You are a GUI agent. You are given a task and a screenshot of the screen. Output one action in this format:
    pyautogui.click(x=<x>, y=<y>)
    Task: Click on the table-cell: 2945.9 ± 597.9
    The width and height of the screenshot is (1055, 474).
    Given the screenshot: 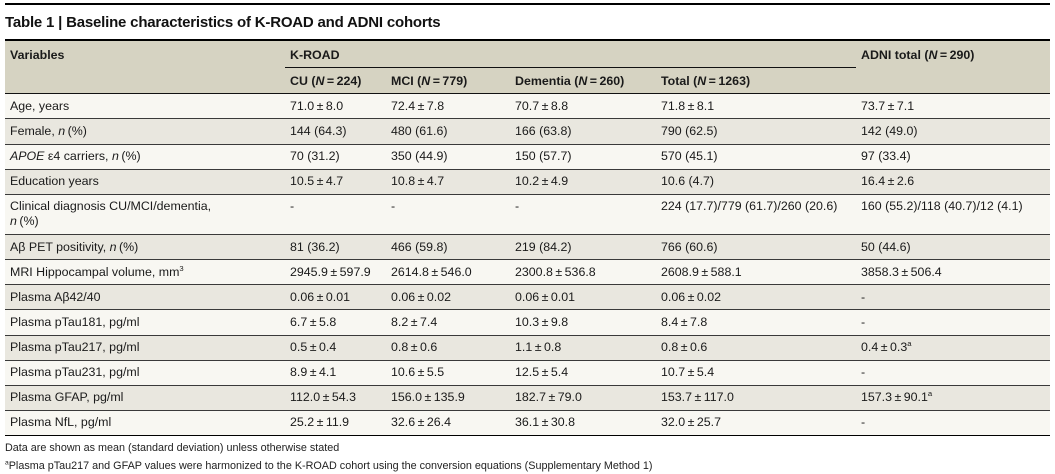 What is the action you would take?
    pyautogui.click(x=335, y=272)
    